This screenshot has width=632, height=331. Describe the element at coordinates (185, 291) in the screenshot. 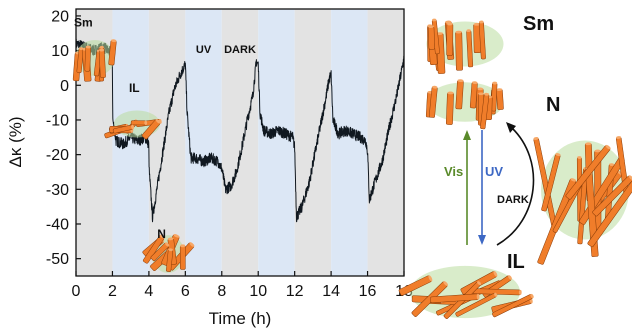

I see `x-tick-label: 6` at that location.